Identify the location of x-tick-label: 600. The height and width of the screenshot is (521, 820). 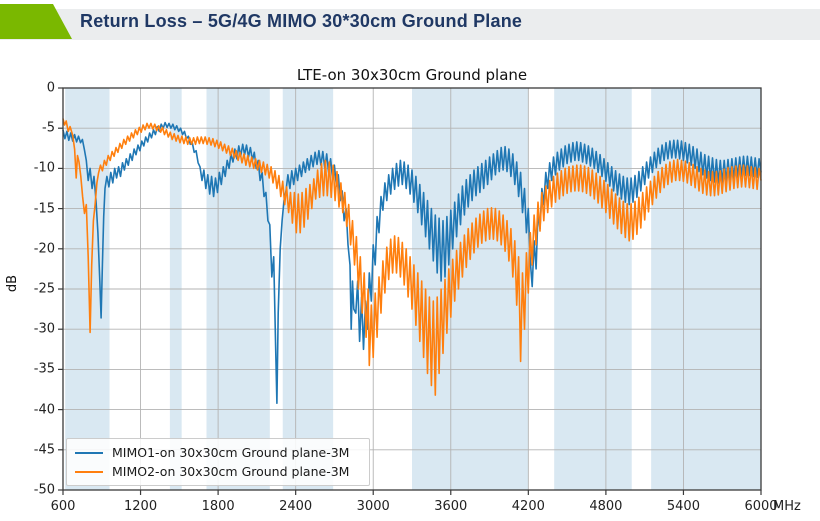
(63, 506).